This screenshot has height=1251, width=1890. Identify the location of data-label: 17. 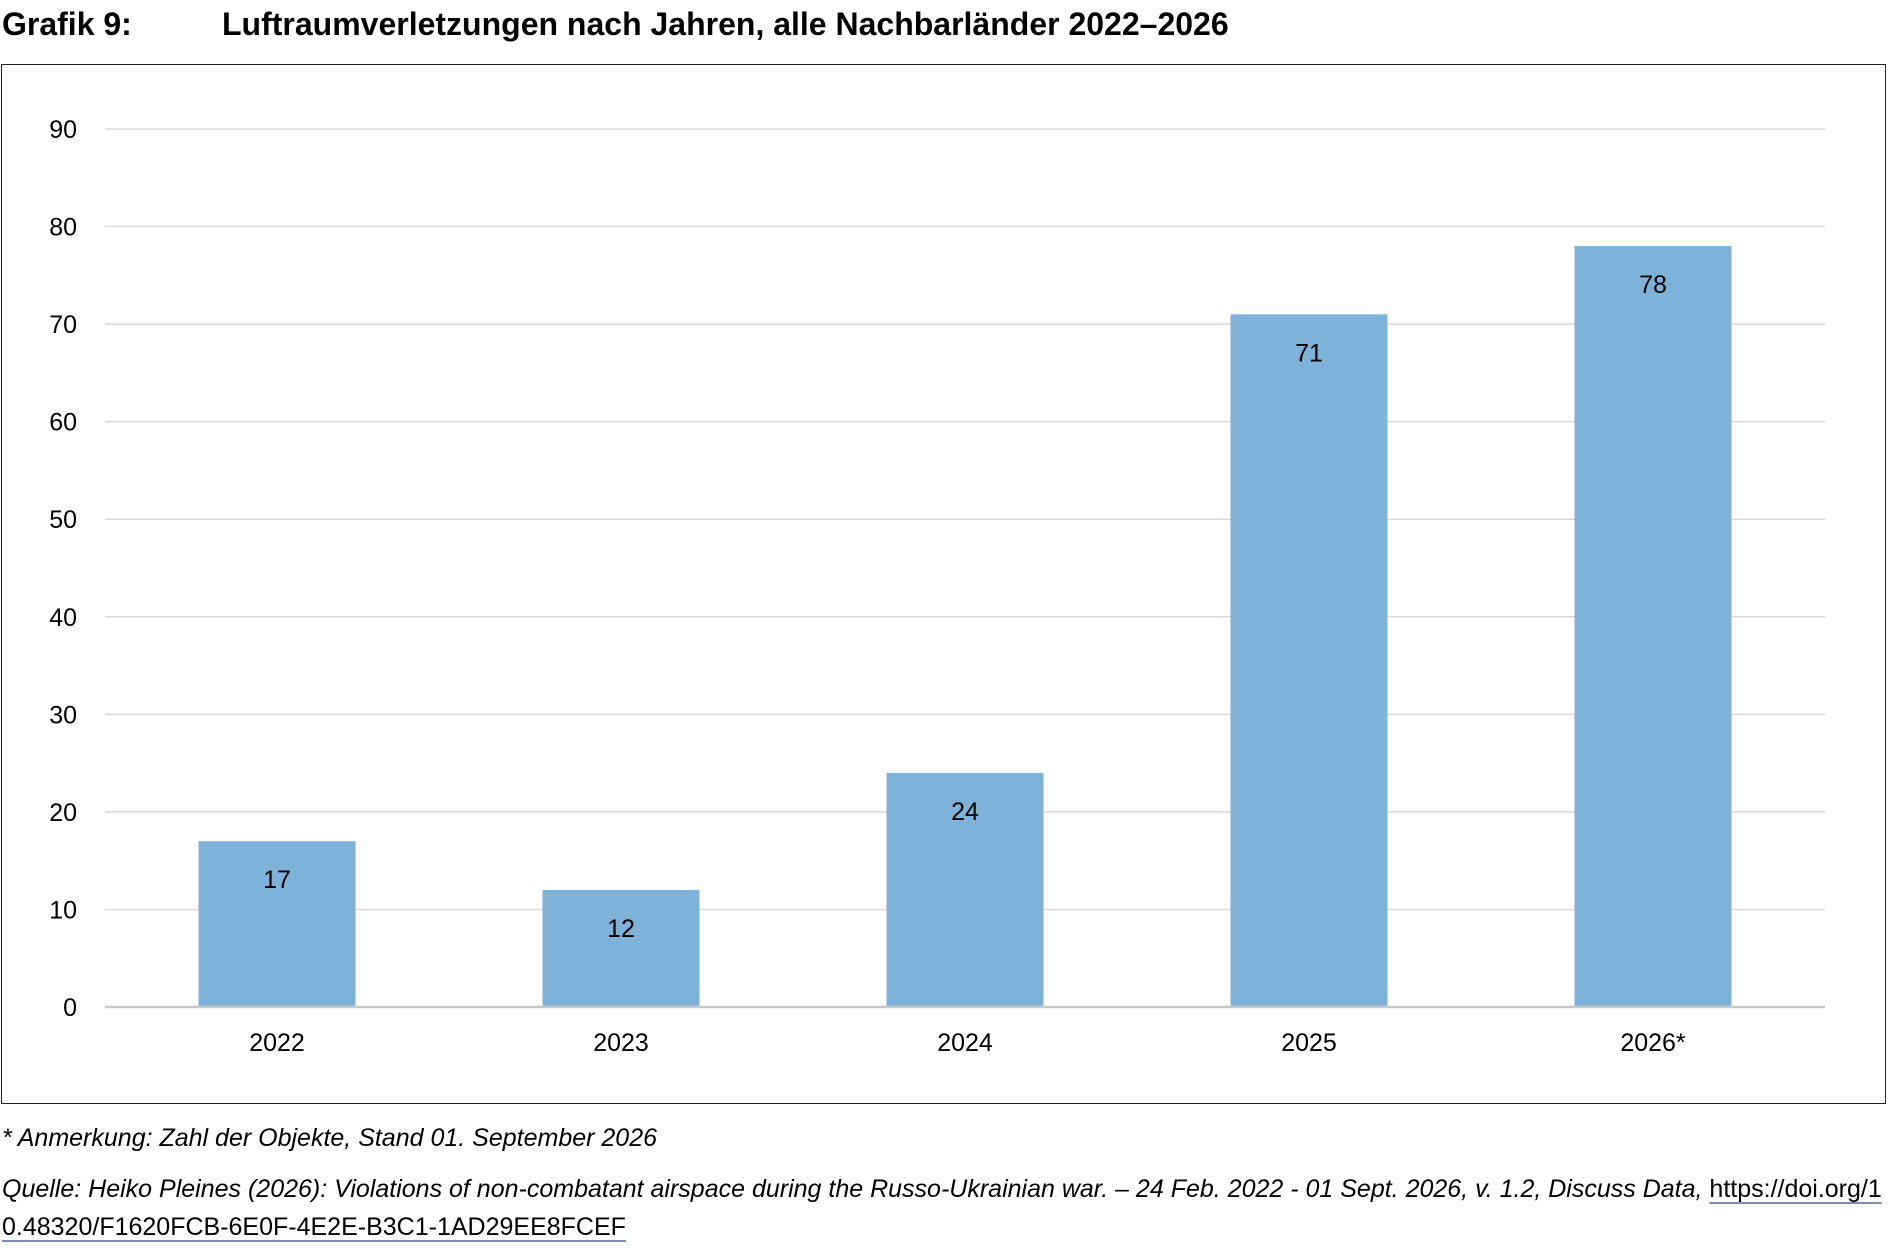
(277, 880).